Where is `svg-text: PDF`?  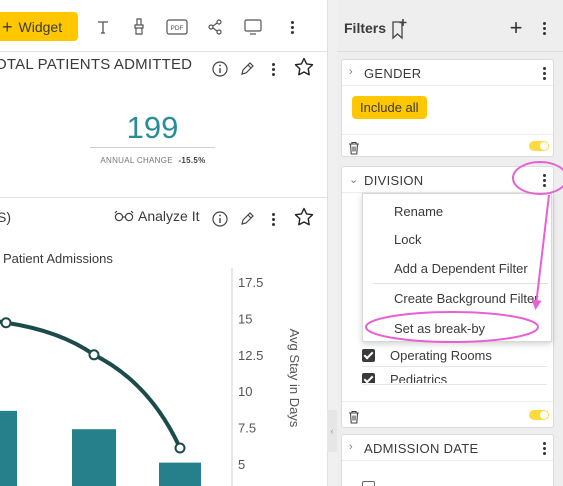 svg-text: PDF is located at coordinates (177, 28).